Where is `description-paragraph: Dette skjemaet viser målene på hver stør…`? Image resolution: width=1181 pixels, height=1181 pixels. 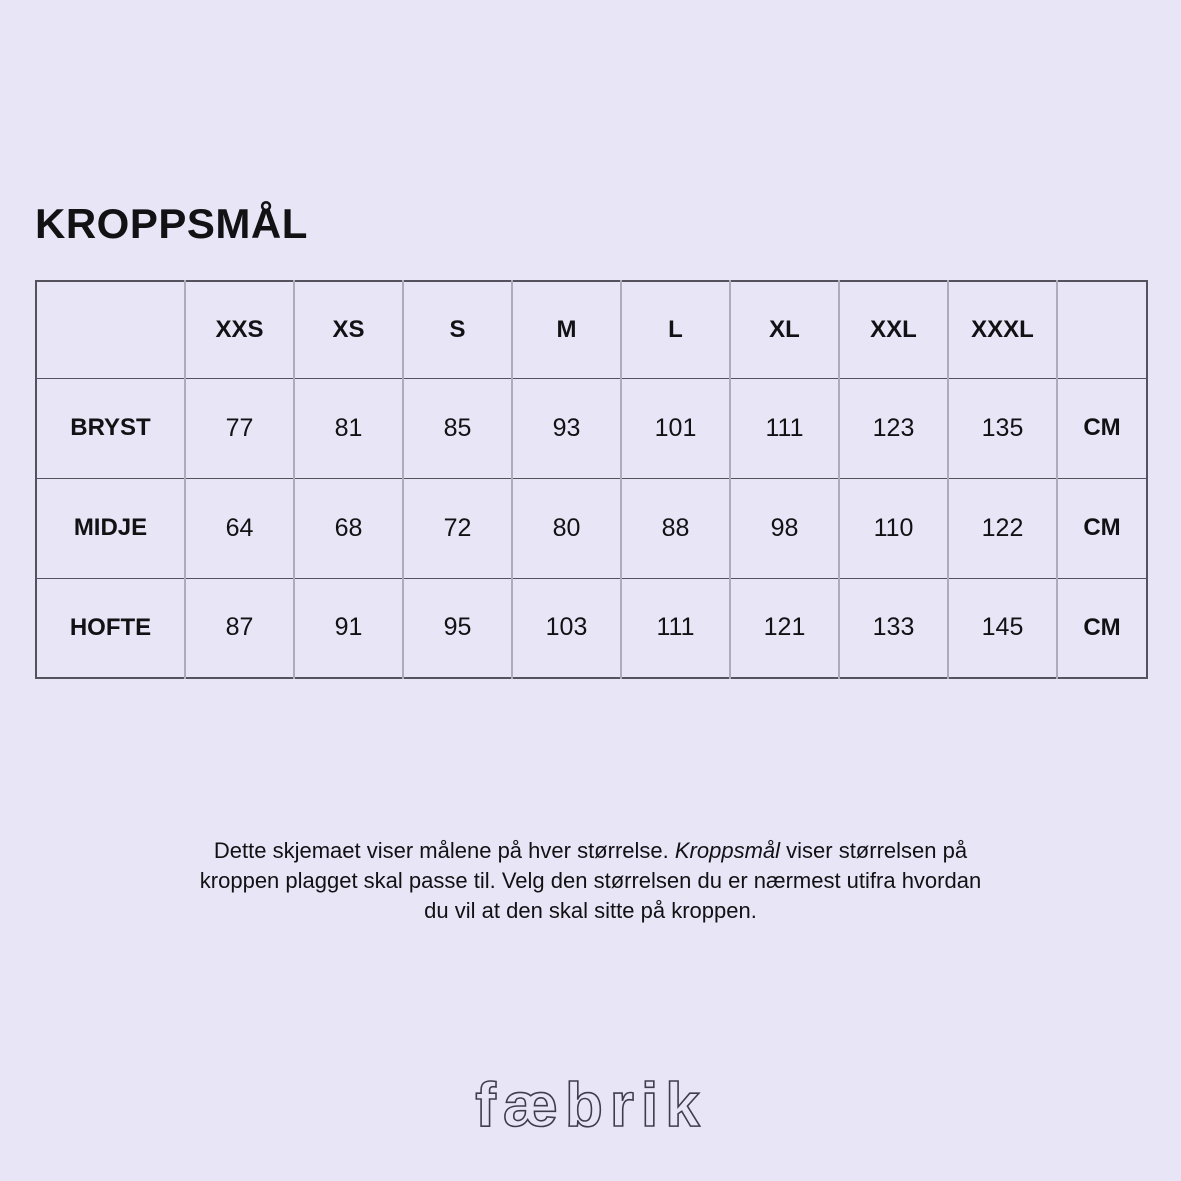 description-paragraph: Dette skjemaet viser målene på hver stør… is located at coordinates (590, 881).